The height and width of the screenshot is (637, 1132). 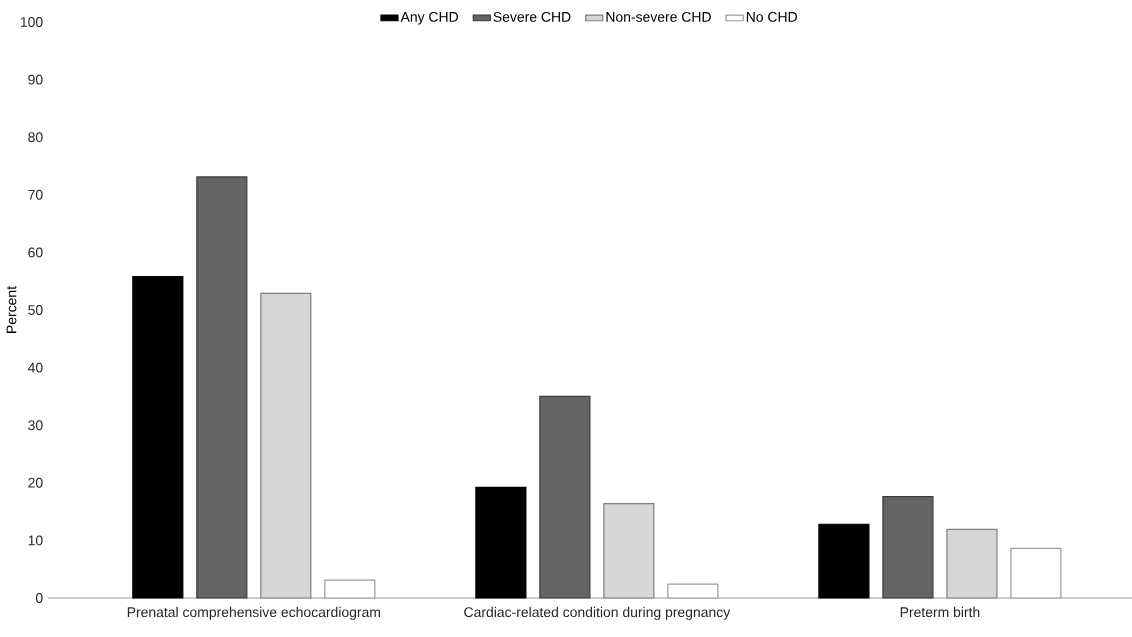 What do you see at coordinates (35, 367) in the screenshot?
I see `y-tick-label: 40` at bounding box center [35, 367].